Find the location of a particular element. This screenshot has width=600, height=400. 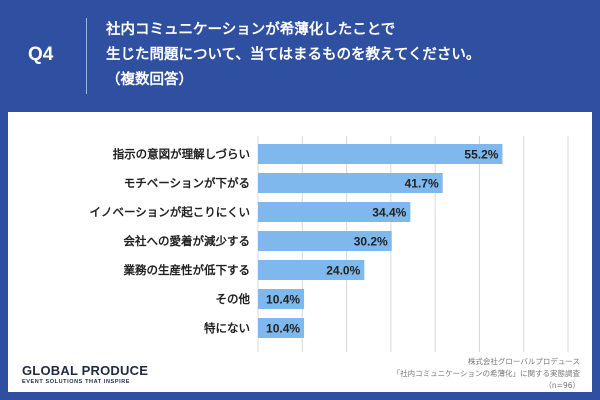

value-label: 24.0% is located at coordinates (343, 271).